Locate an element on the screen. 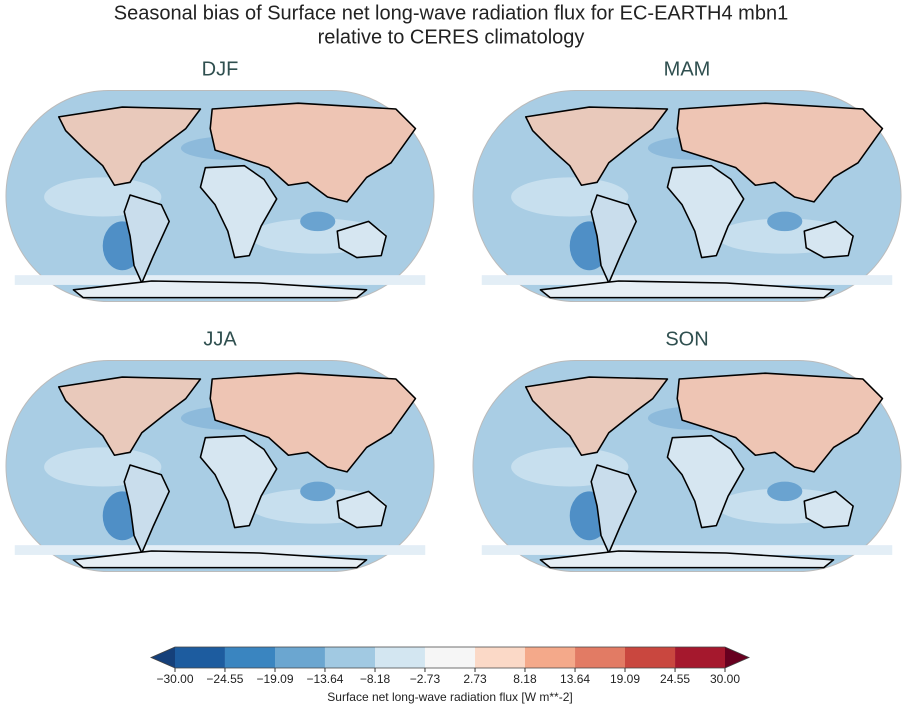 Image resolution: width=902 pixels, height=711 pixels. panel-title: JJA is located at coordinates (220, 339).